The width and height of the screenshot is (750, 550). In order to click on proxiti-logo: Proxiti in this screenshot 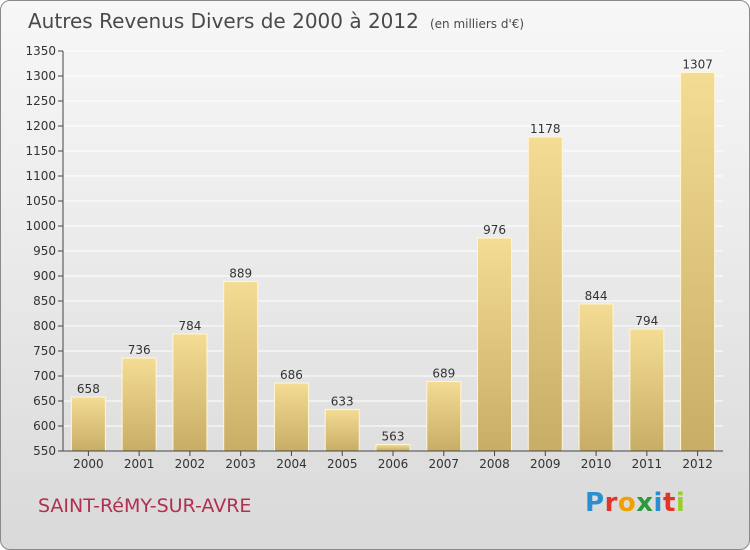, I will do `click(635, 503)`.